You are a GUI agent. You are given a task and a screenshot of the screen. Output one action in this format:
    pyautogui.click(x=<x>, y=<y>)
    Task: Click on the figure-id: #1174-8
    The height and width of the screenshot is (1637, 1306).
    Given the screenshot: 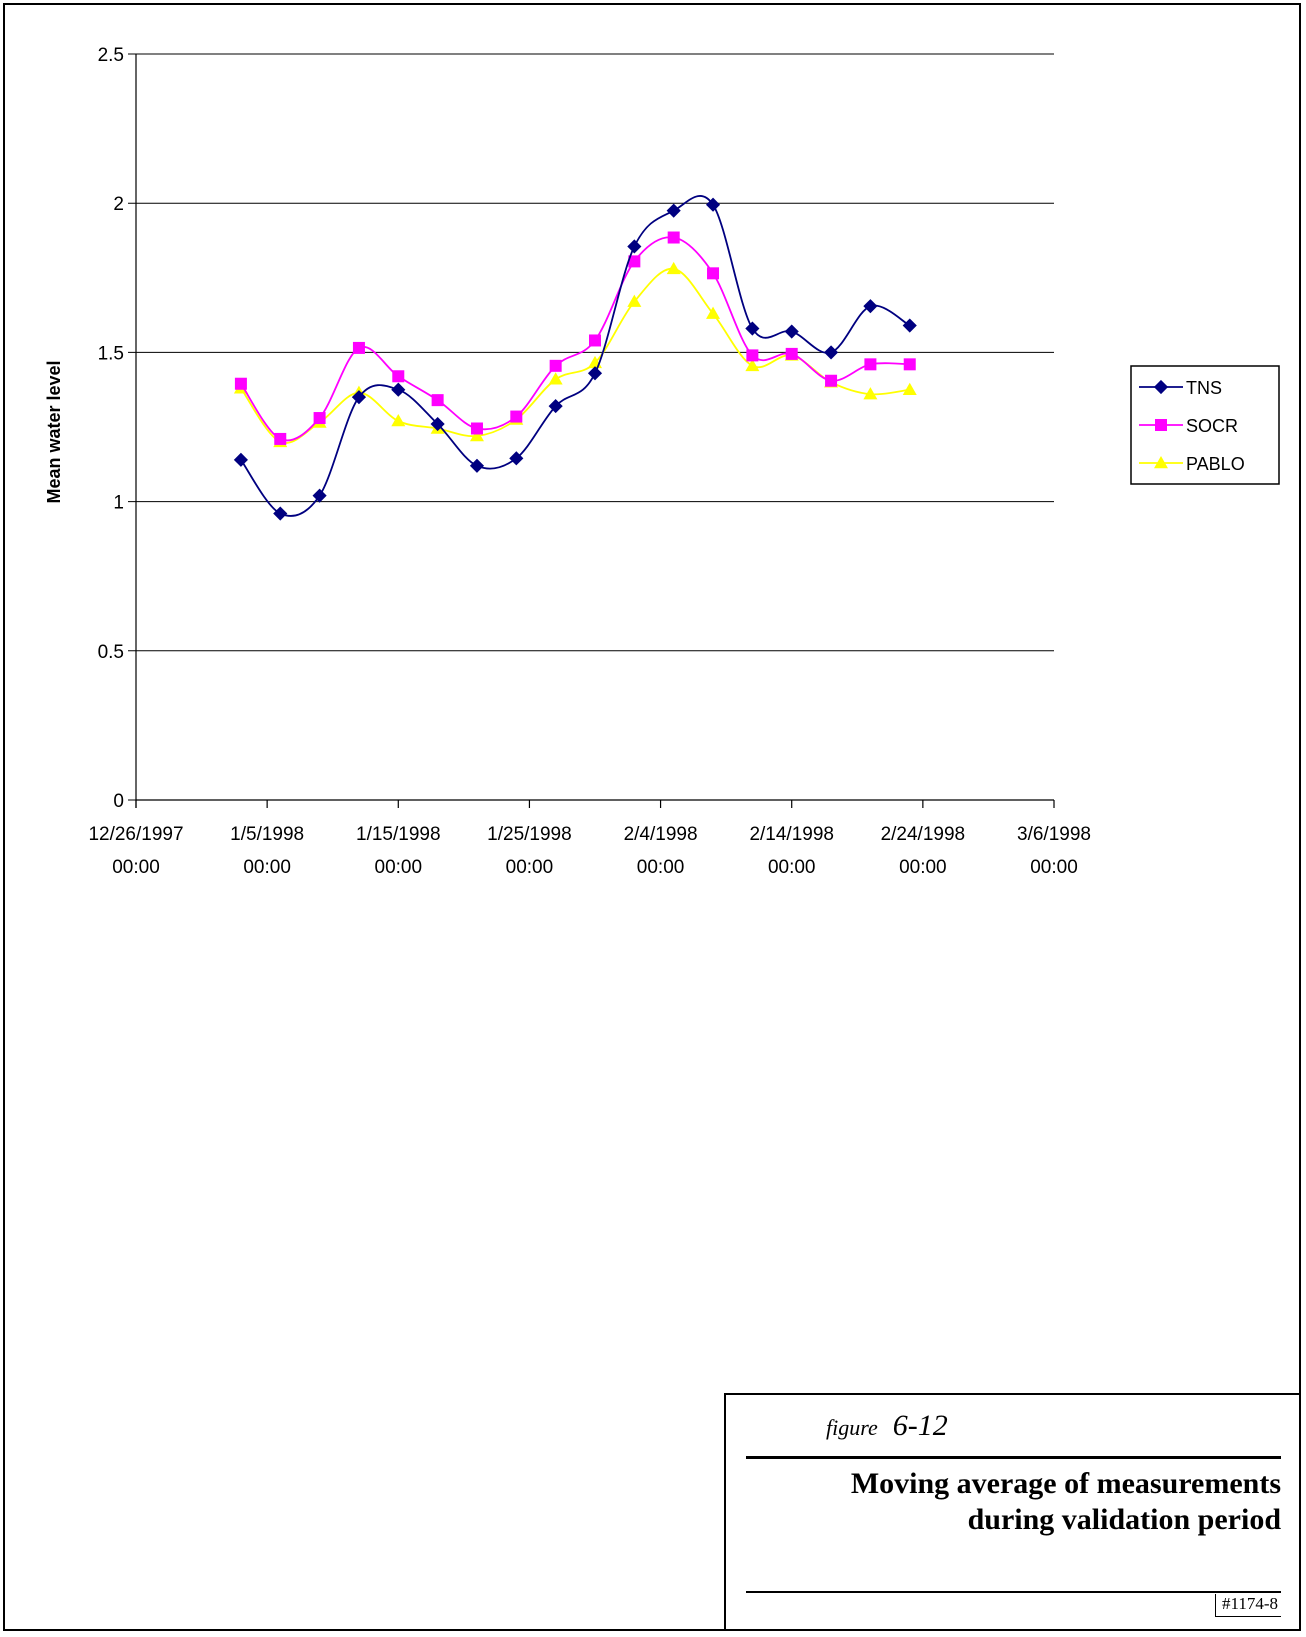 What is the action you would take?
    pyautogui.click(x=1247, y=1605)
    